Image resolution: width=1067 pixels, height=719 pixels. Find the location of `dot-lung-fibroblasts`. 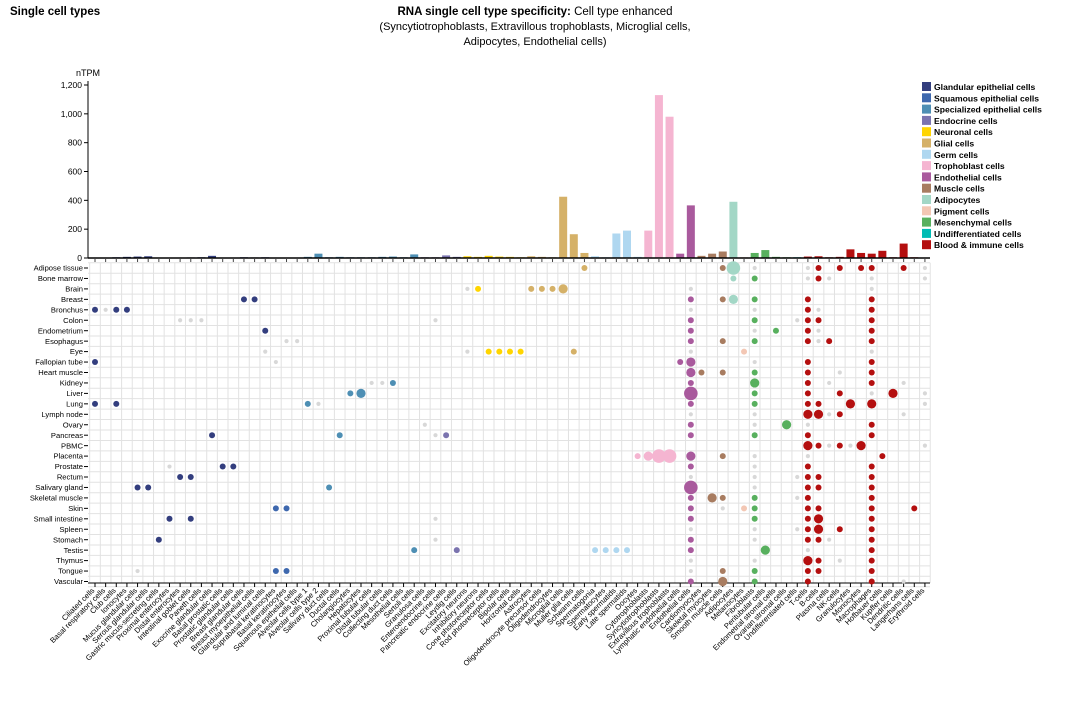

dot-lung-fibroblasts is located at coordinates (754, 403).